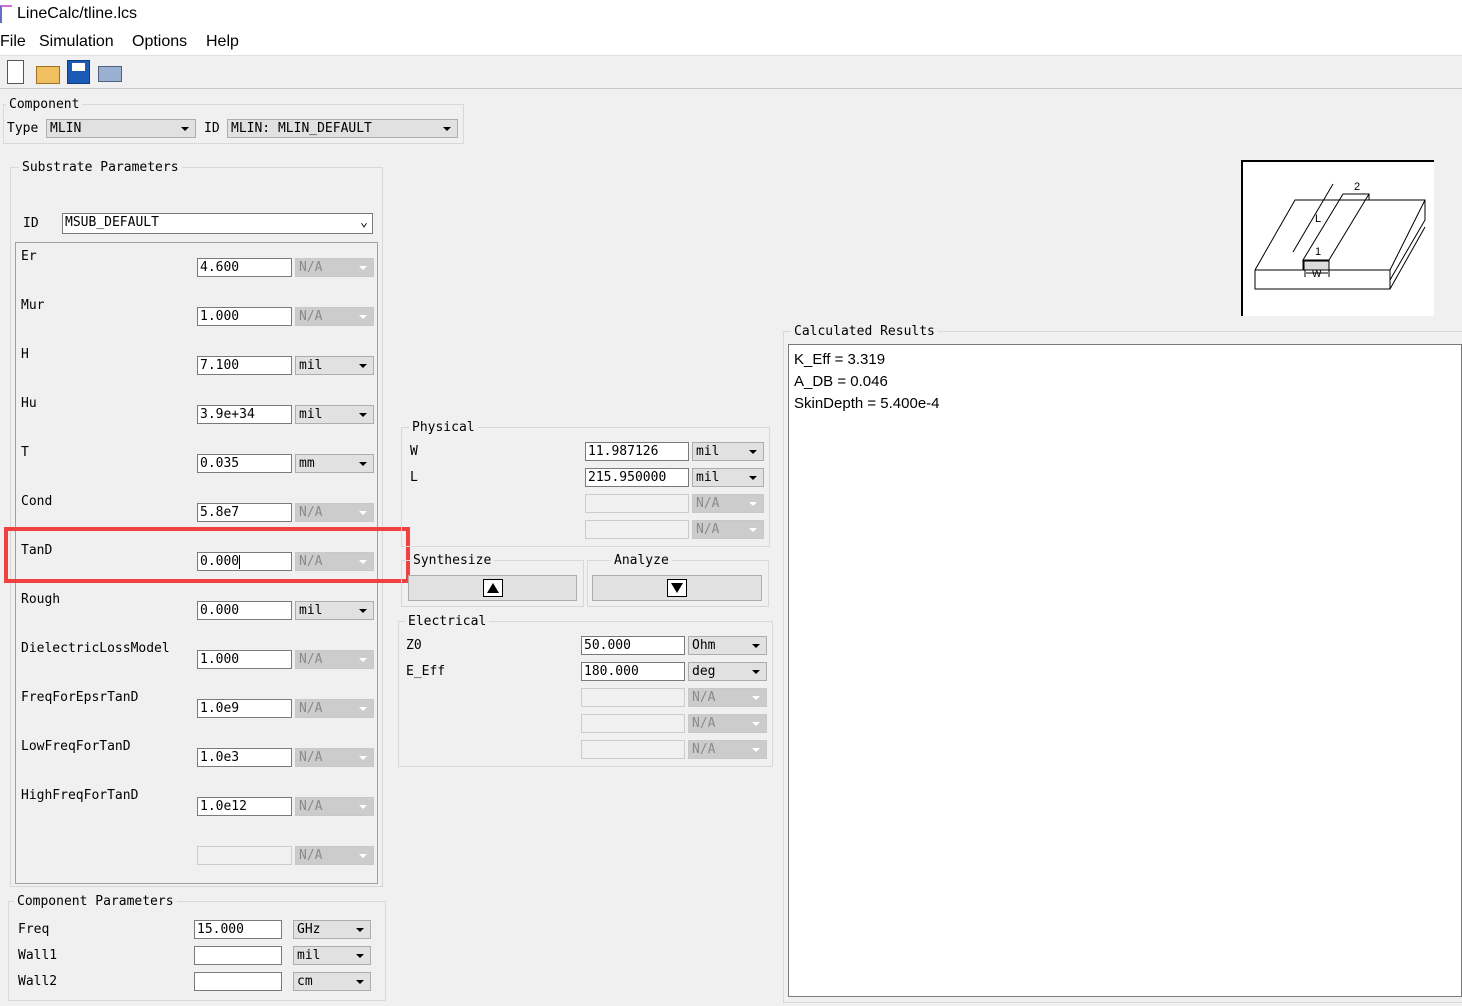 The height and width of the screenshot is (1006, 1462). What do you see at coordinates (217, 223) in the screenshot?
I see `substrate-id-select: MSUB_DEFAULT ⌄` at bounding box center [217, 223].